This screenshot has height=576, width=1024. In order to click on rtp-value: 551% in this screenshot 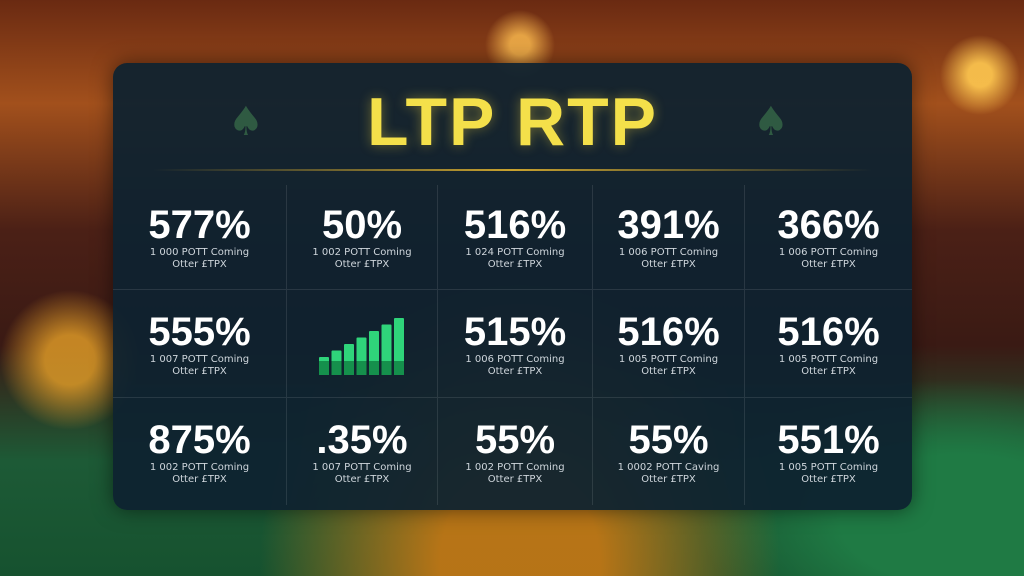, I will do `click(828, 439)`.